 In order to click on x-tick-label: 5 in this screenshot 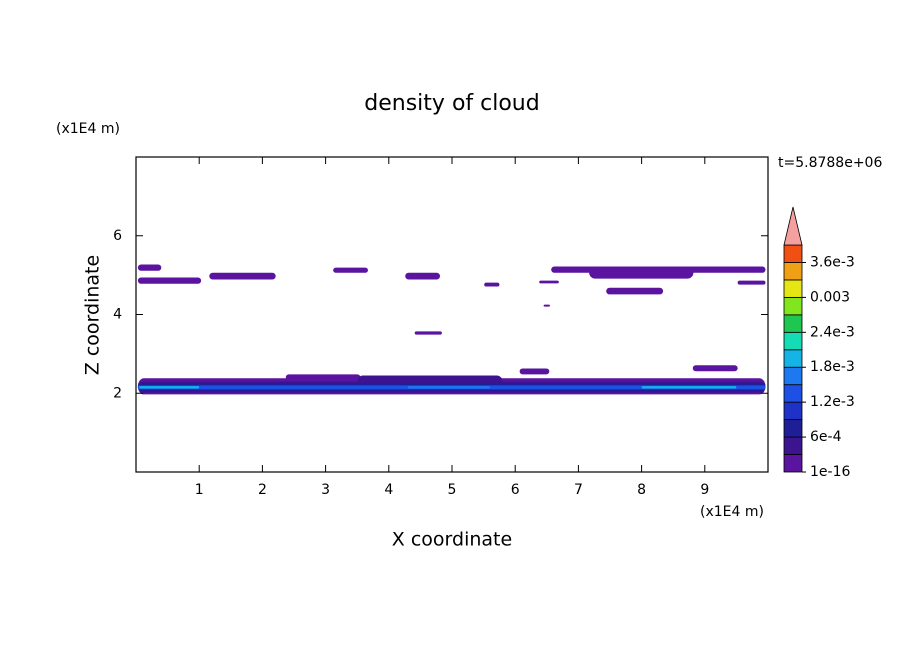, I will do `click(452, 490)`.